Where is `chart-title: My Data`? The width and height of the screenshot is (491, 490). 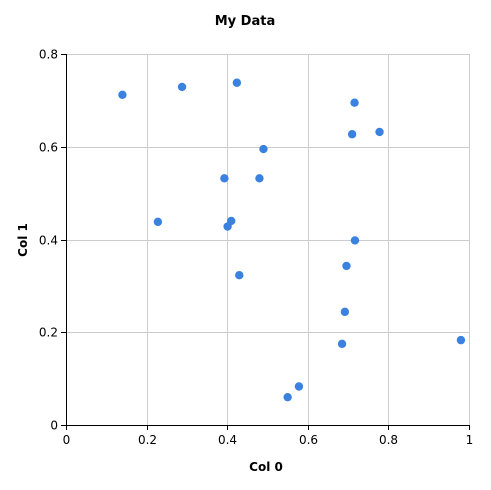
chart-title: My Data is located at coordinates (245, 21).